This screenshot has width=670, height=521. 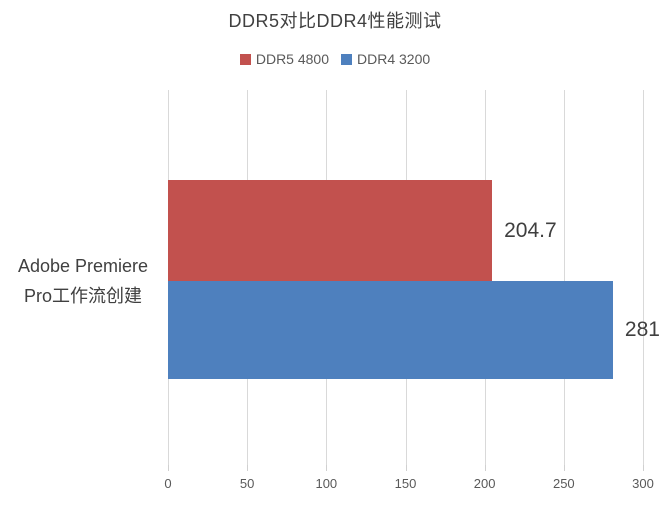 What do you see at coordinates (484, 483) in the screenshot?
I see `tick-label-x-200: 200` at bounding box center [484, 483].